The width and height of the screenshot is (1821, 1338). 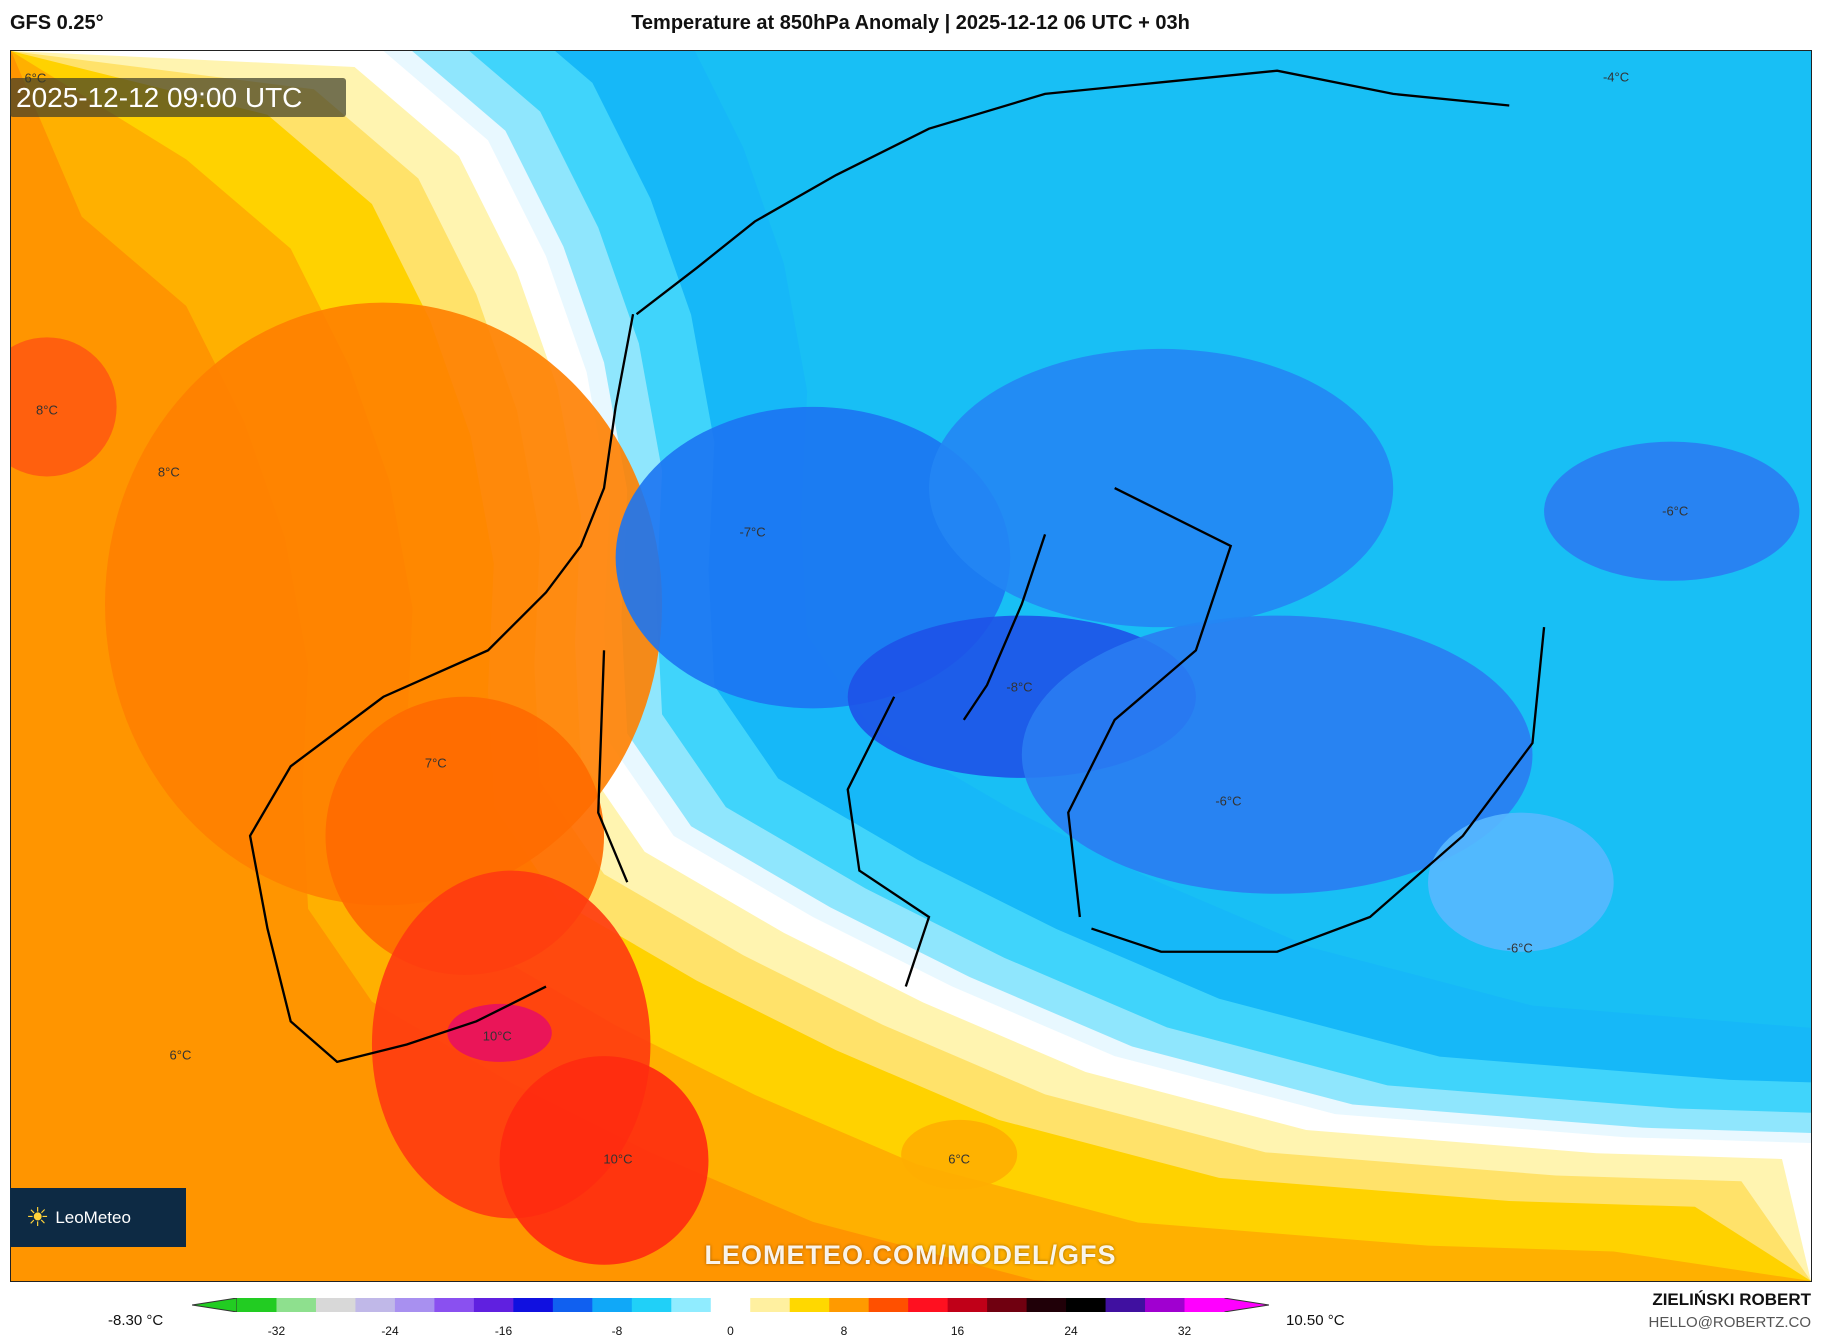 I want to click on leometeo-logo: ☀ LeoMeteo, so click(x=98, y=1217).